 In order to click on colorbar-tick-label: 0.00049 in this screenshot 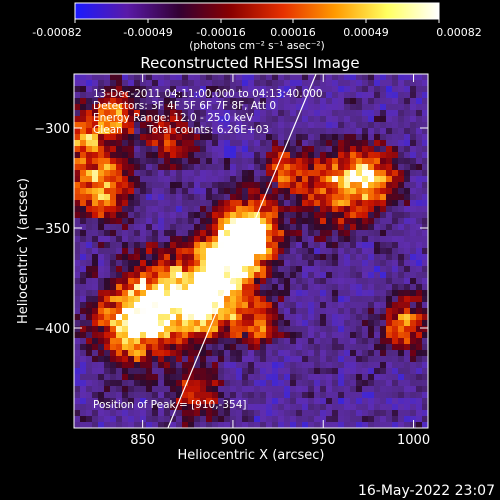, I will do `click(366, 32)`.